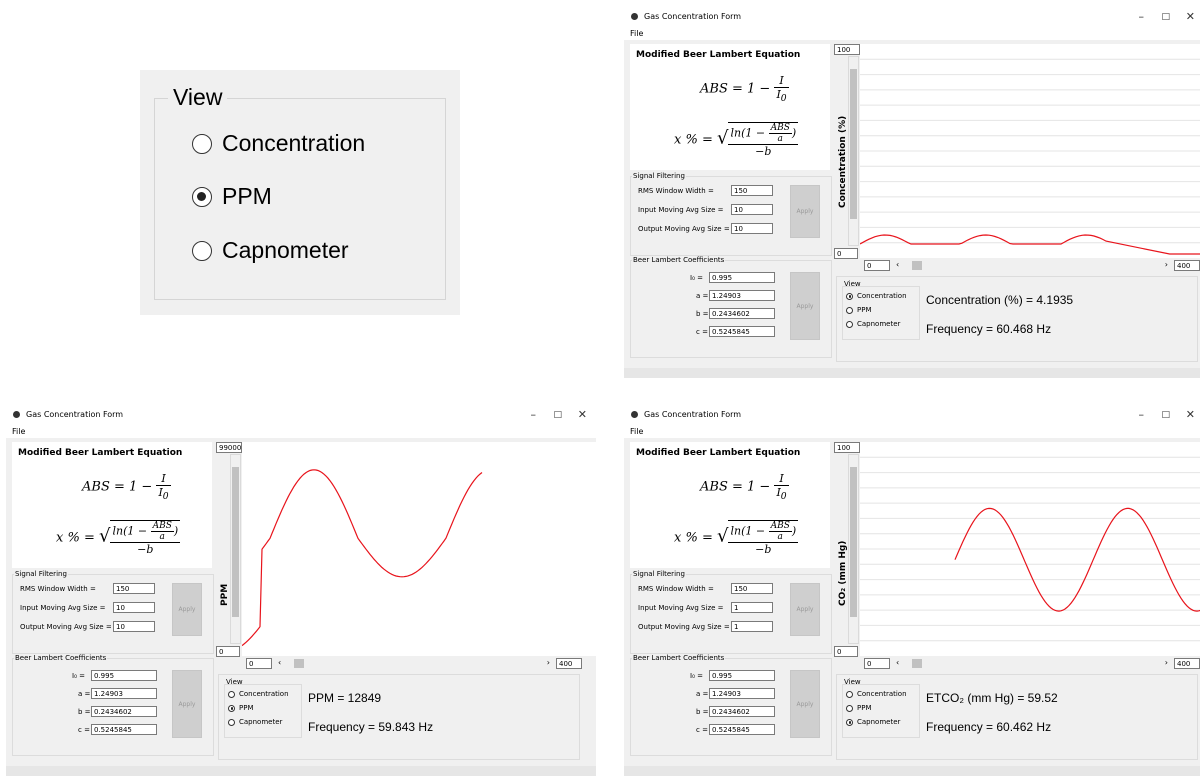 The image size is (1200, 776). What do you see at coordinates (270, 250) in the screenshot?
I see `zoom-radio-capnometer: Capnometer` at bounding box center [270, 250].